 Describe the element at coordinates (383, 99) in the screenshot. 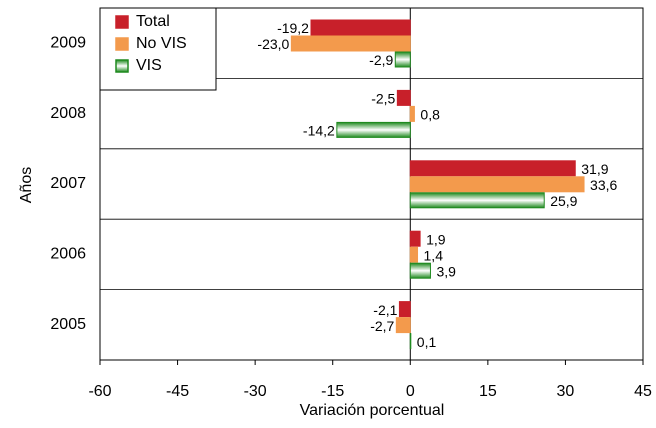

I see `value-label: -2,5` at that location.